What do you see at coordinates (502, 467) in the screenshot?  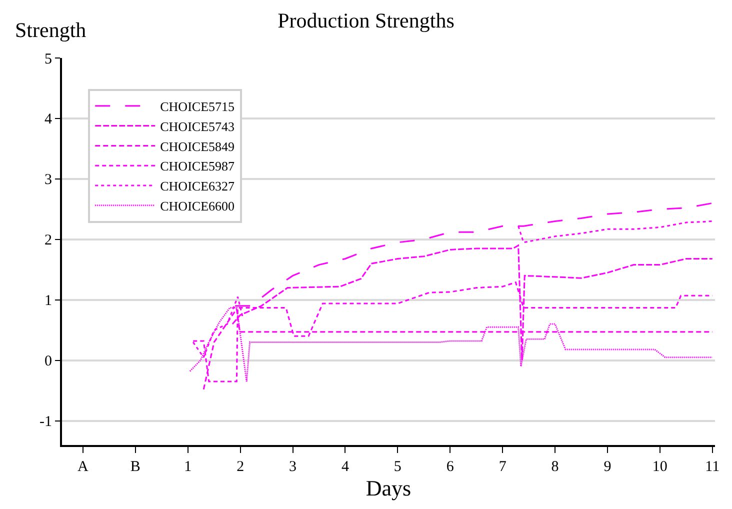 I see `x-tick-label: 7` at bounding box center [502, 467].